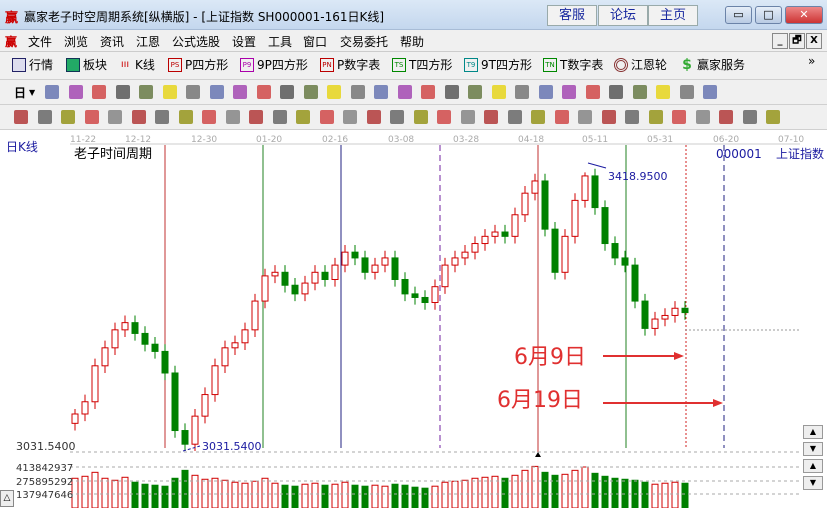  Describe the element at coordinates (32, 64) in the screenshot. I see `quotes-button: 行情` at that location.